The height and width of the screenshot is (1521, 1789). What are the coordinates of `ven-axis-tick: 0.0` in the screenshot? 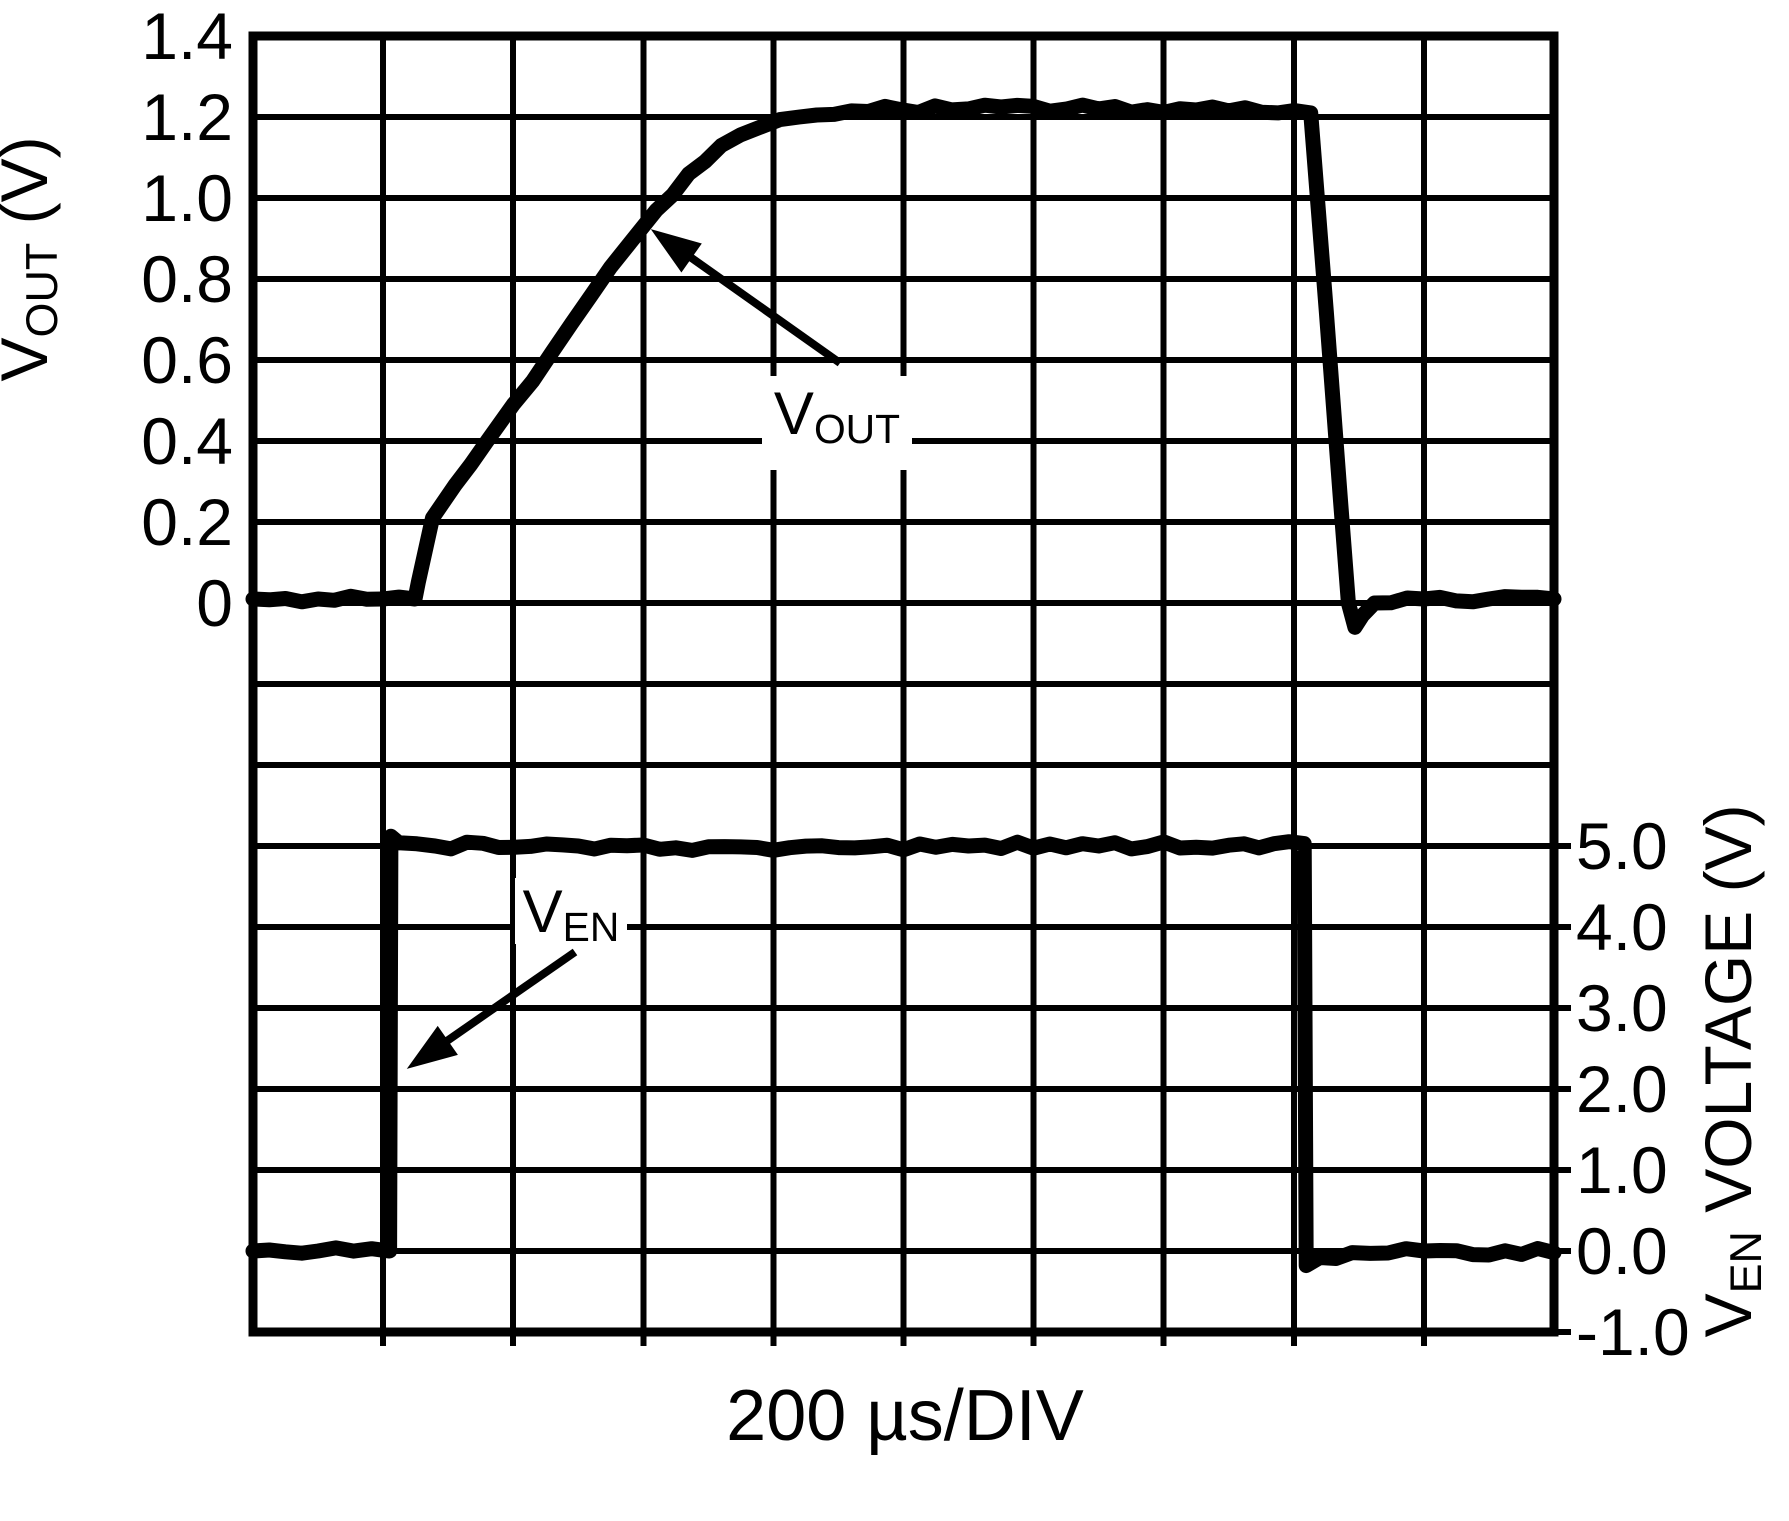 It's located at (1622, 1251).